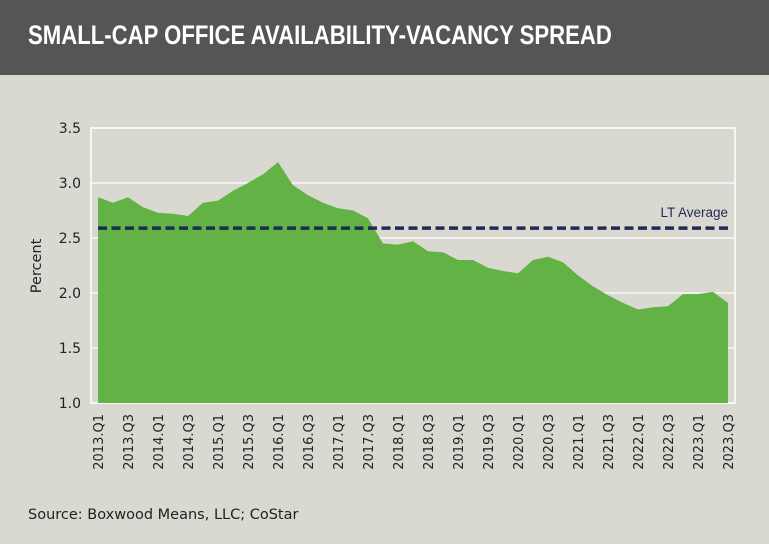 Image resolution: width=769 pixels, height=544 pixels. What do you see at coordinates (669, 442) in the screenshot?
I see `x-tick-label: 2022.Q3` at bounding box center [669, 442].